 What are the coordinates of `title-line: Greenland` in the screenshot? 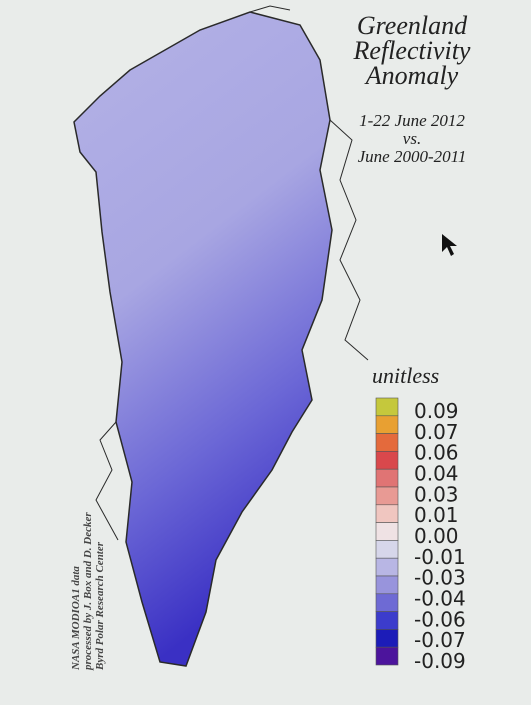 It's located at (412, 25).